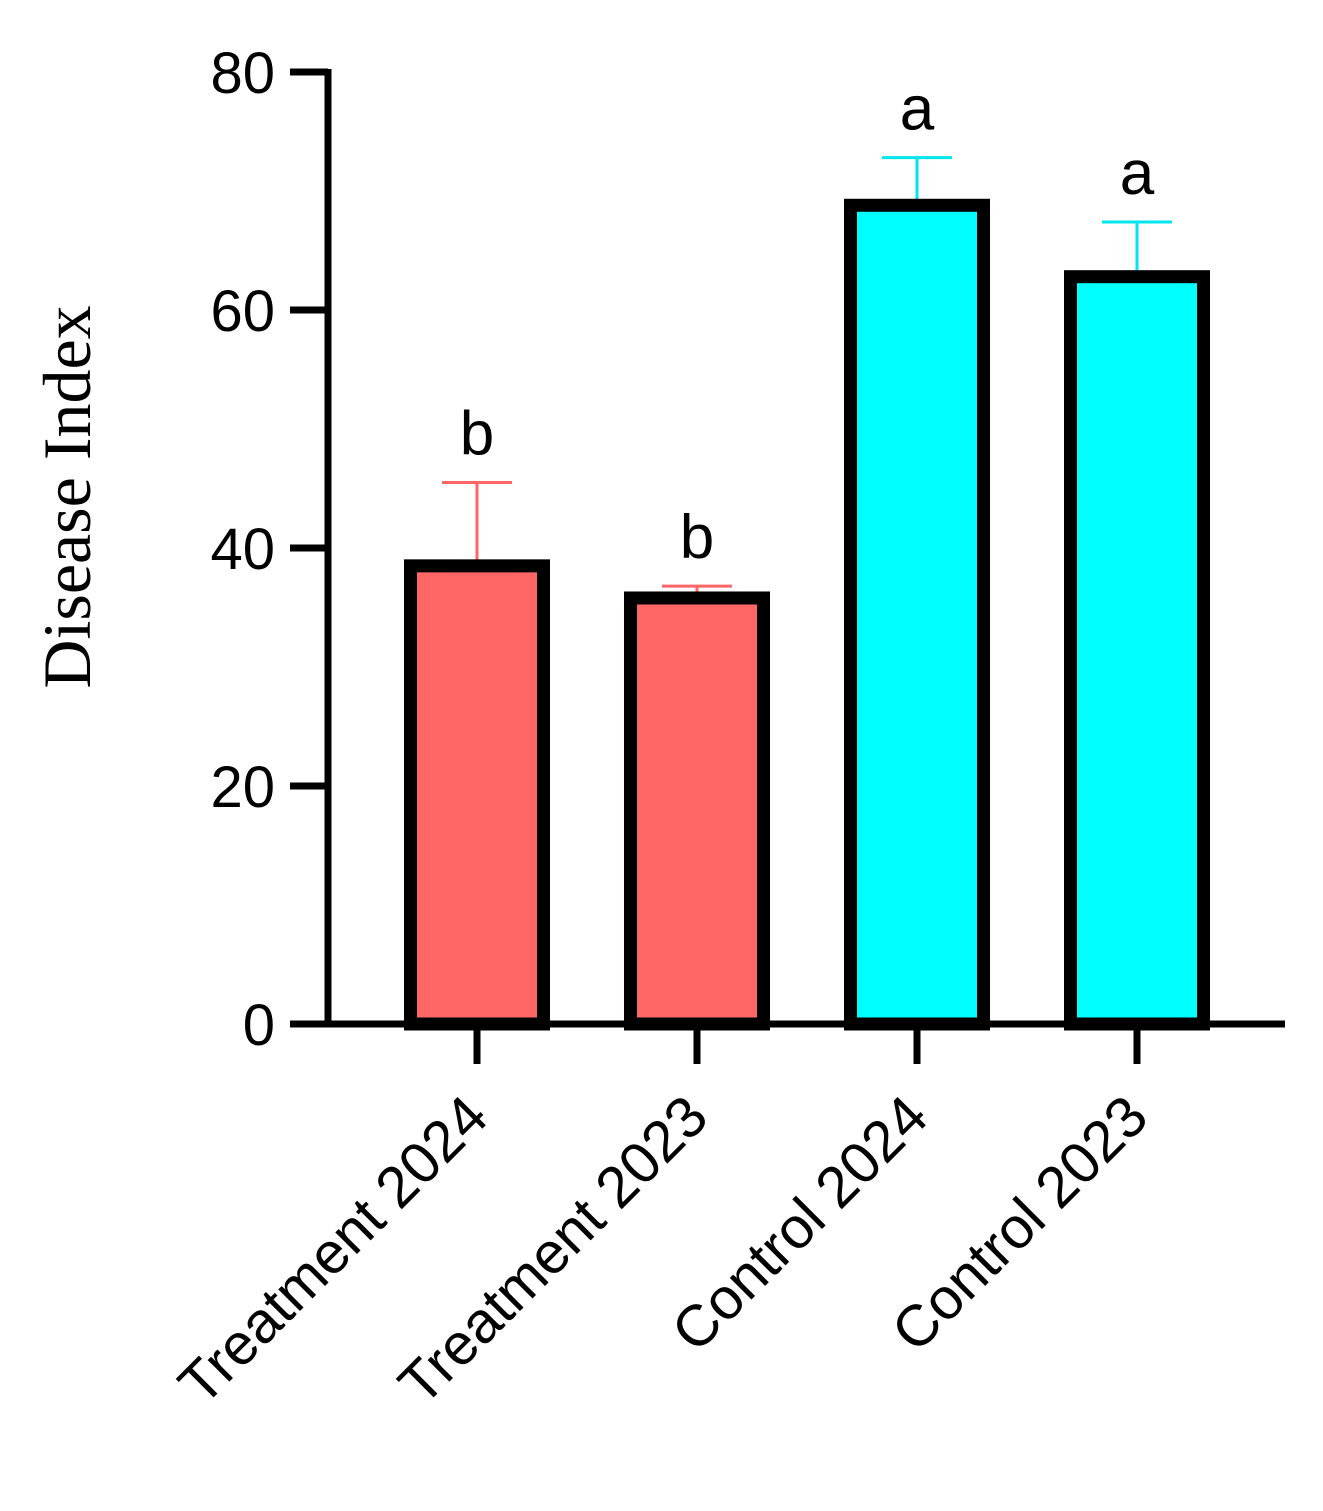 This screenshot has width=1323, height=1511. Describe the element at coordinates (242, 73) in the screenshot. I see `y-tick-label: 80` at that location.